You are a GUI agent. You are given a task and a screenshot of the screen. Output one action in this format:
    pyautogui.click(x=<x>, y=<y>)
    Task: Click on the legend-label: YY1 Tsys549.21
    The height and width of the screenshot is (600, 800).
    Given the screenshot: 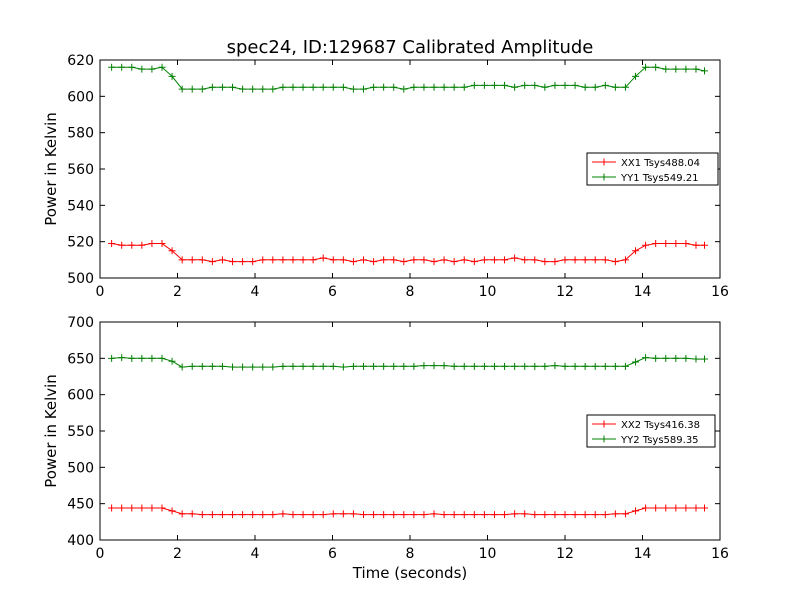 What is the action you would take?
    pyautogui.click(x=659, y=178)
    